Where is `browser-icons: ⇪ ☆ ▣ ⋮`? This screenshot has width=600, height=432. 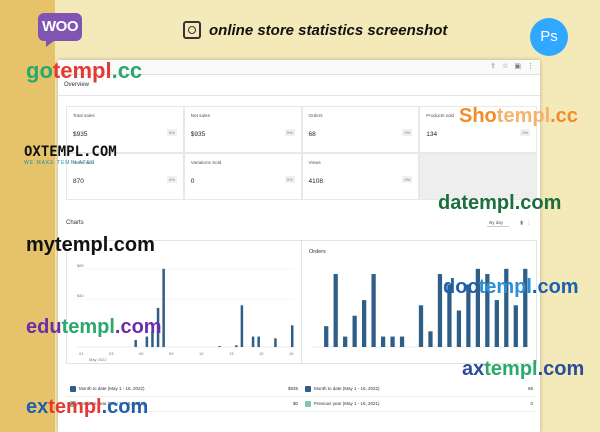 browser-icons: ⇪ ☆ ▣ ⋮ is located at coordinates (512, 66).